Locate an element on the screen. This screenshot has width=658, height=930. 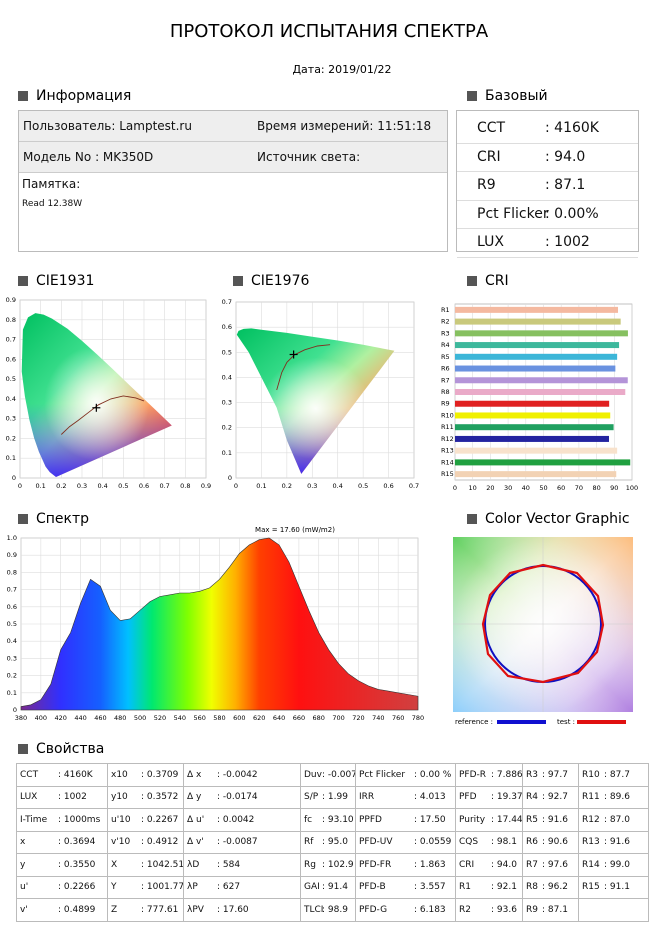
prop-label: PFD-UV is located at coordinates (376, 842).